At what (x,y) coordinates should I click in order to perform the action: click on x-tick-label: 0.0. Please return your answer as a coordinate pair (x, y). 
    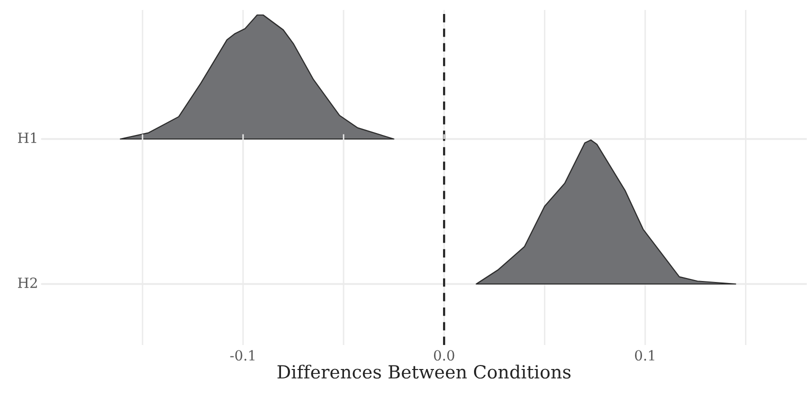
    Looking at the image, I should click on (444, 355).